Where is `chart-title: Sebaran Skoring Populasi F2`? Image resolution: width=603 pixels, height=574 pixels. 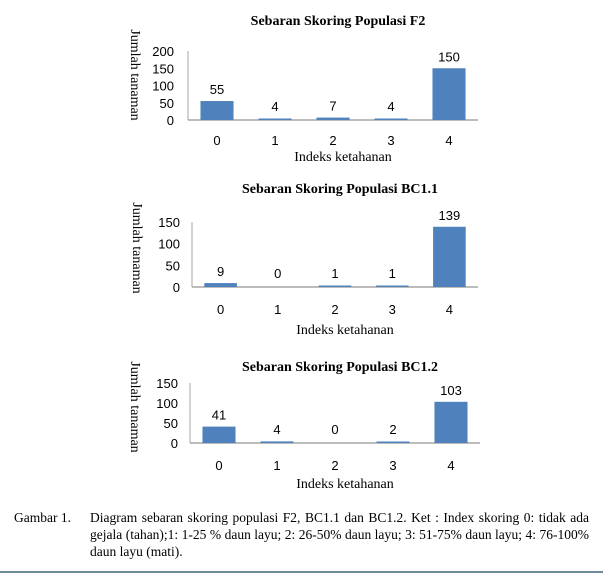 chart-title: Sebaran Skoring Populasi F2 is located at coordinates (338, 21).